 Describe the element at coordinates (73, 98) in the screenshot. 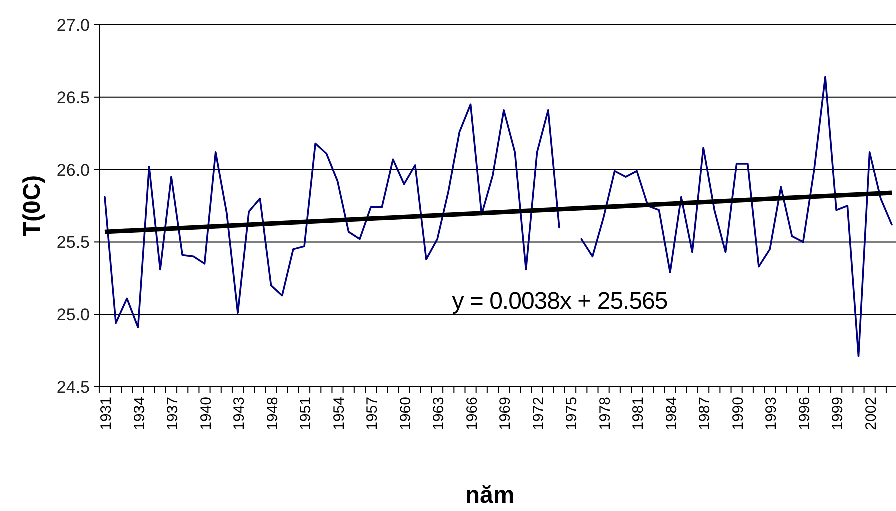

I see `y-tick-label: 26.5` at that location.